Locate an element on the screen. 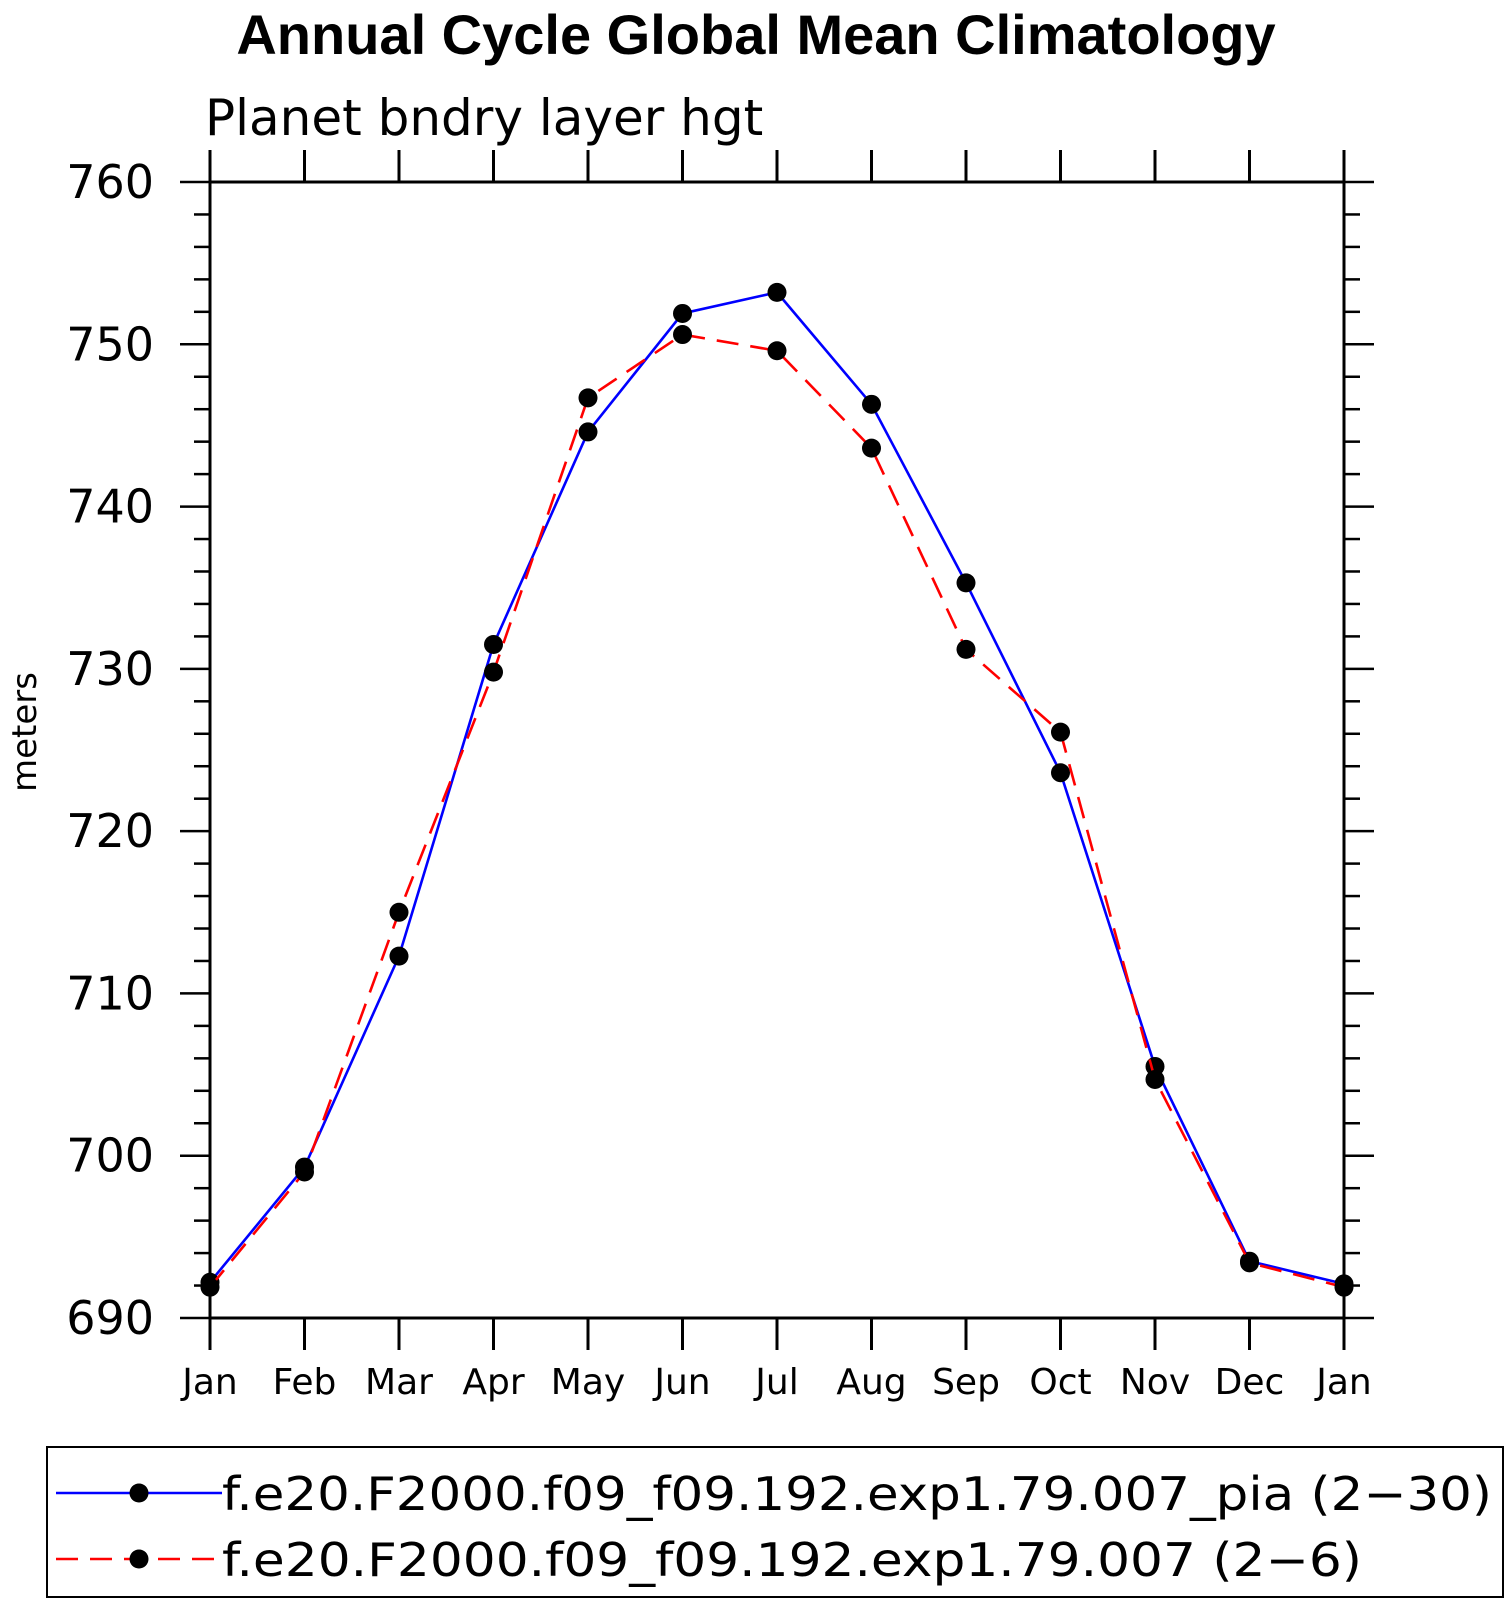 This screenshot has width=1512, height=1604. x-tick-label: May is located at coordinates (588, 1382).